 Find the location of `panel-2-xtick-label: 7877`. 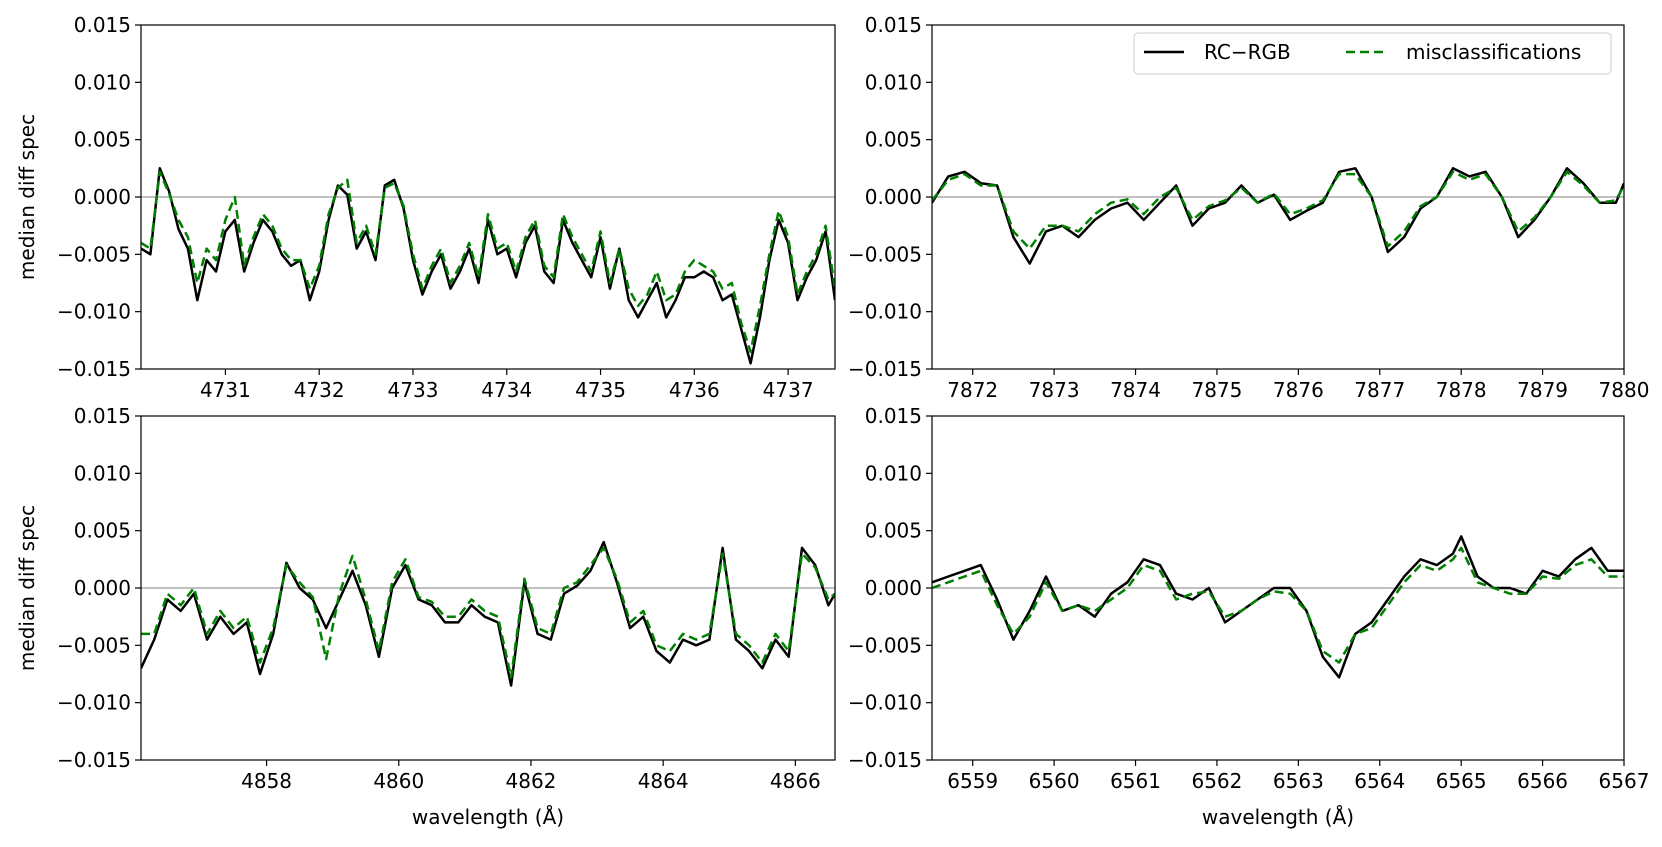

panel-2-xtick-label: 7877 is located at coordinates (1379, 390).